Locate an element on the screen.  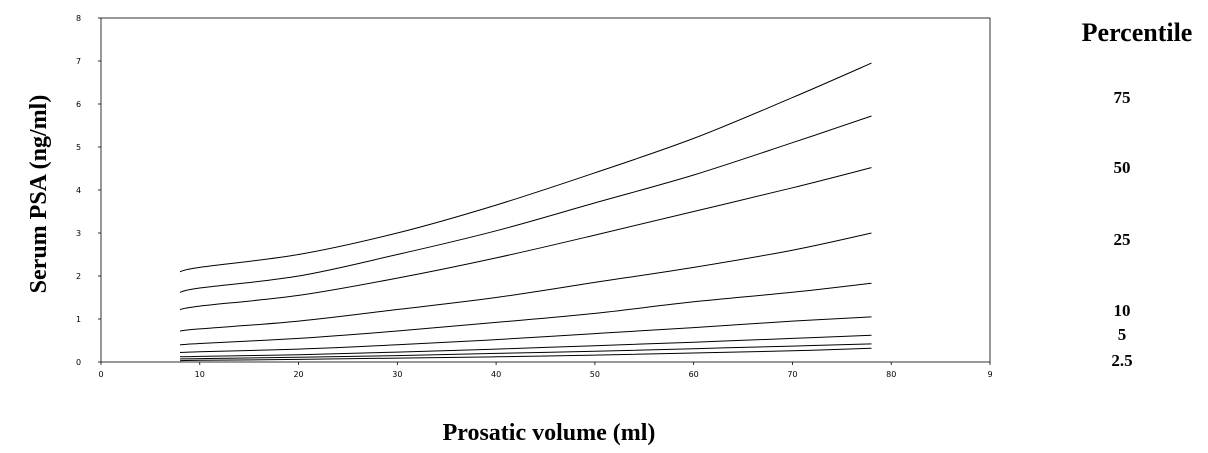
percentile-label-5: 5 is located at coordinates (1122, 334).